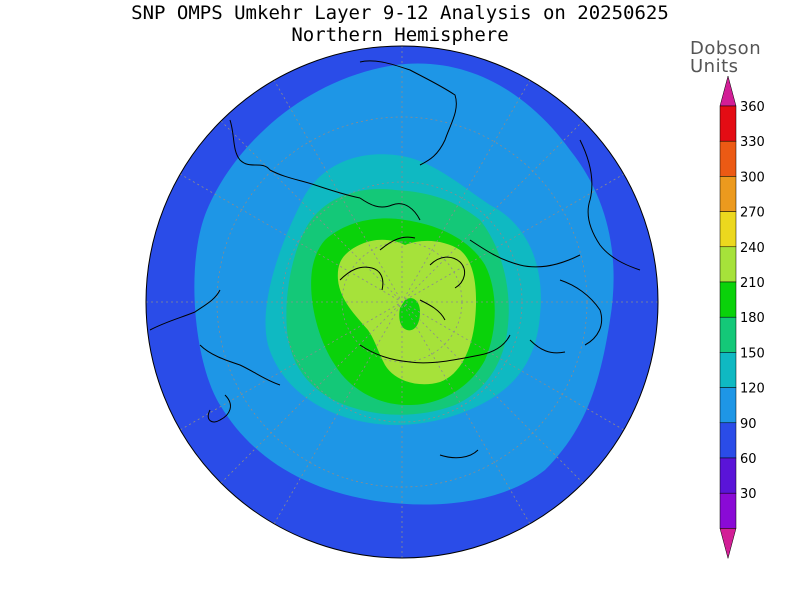 The image size is (800, 600). I want to click on colorbar-units-label: Dobson Units, so click(725, 58).